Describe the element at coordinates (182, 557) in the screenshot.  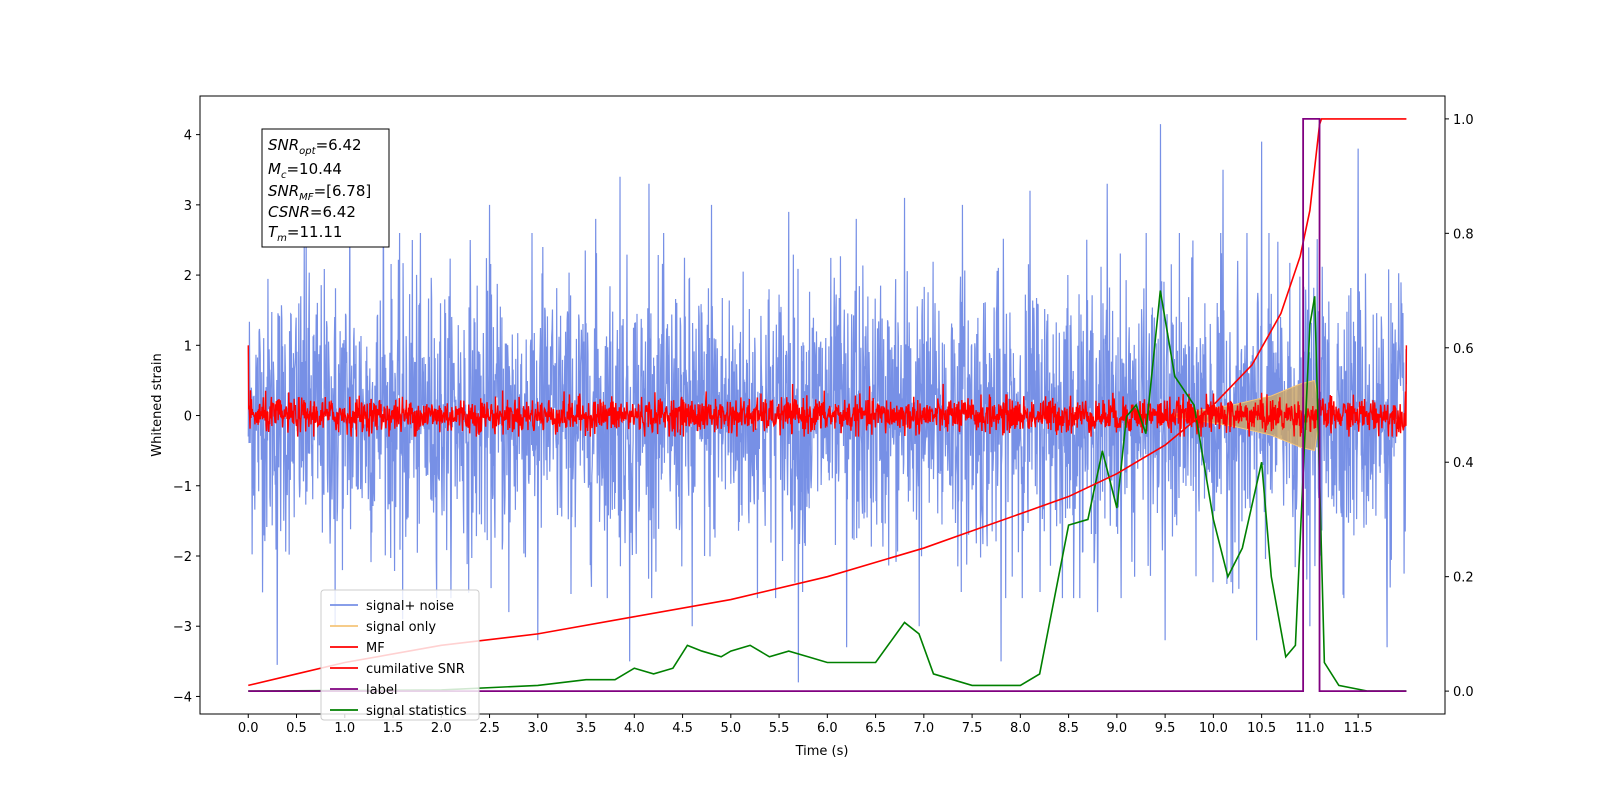
I see `y-tick-label: −2` at that location.